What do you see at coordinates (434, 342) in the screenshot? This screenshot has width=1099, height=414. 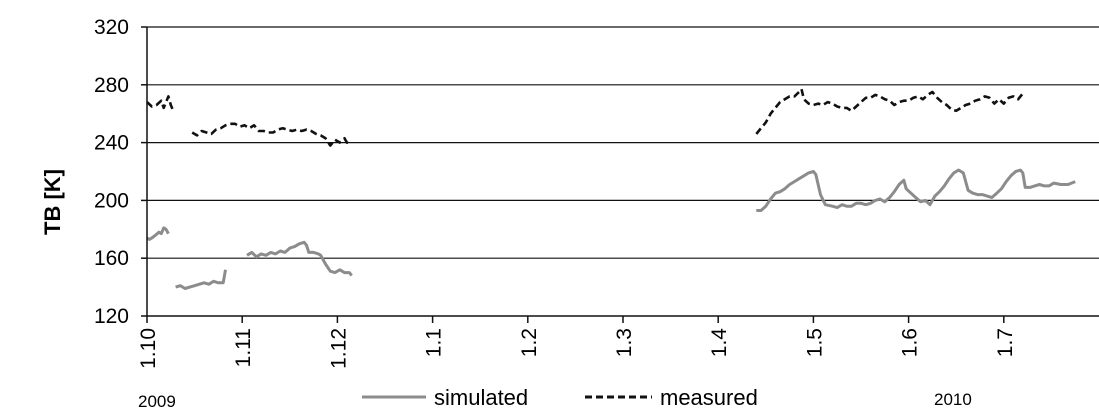 I see `x-tick-label-3: 1.1` at bounding box center [434, 342].